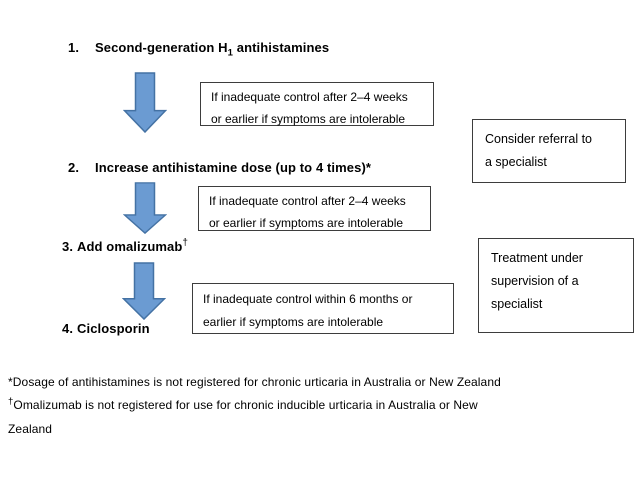 The height and width of the screenshot is (480, 640). Describe the element at coordinates (535, 281) in the screenshot. I see `side-box-2-line-2: supervision of a` at that location.